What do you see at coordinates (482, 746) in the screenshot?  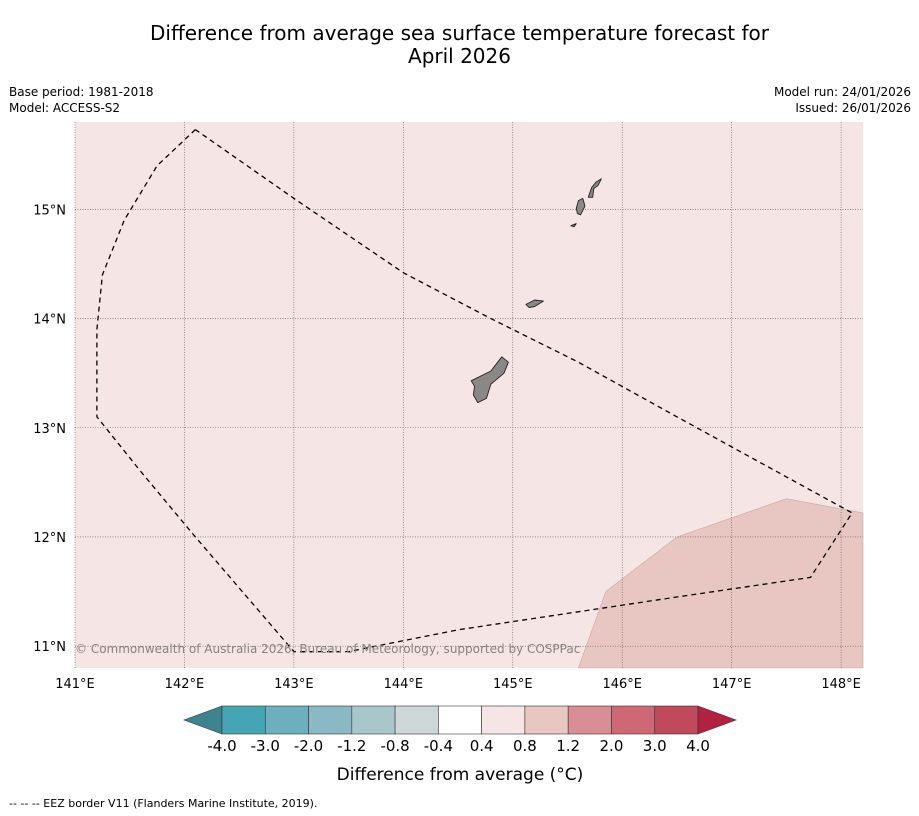 I see `colorbar-tick-label: 0.4` at bounding box center [482, 746].